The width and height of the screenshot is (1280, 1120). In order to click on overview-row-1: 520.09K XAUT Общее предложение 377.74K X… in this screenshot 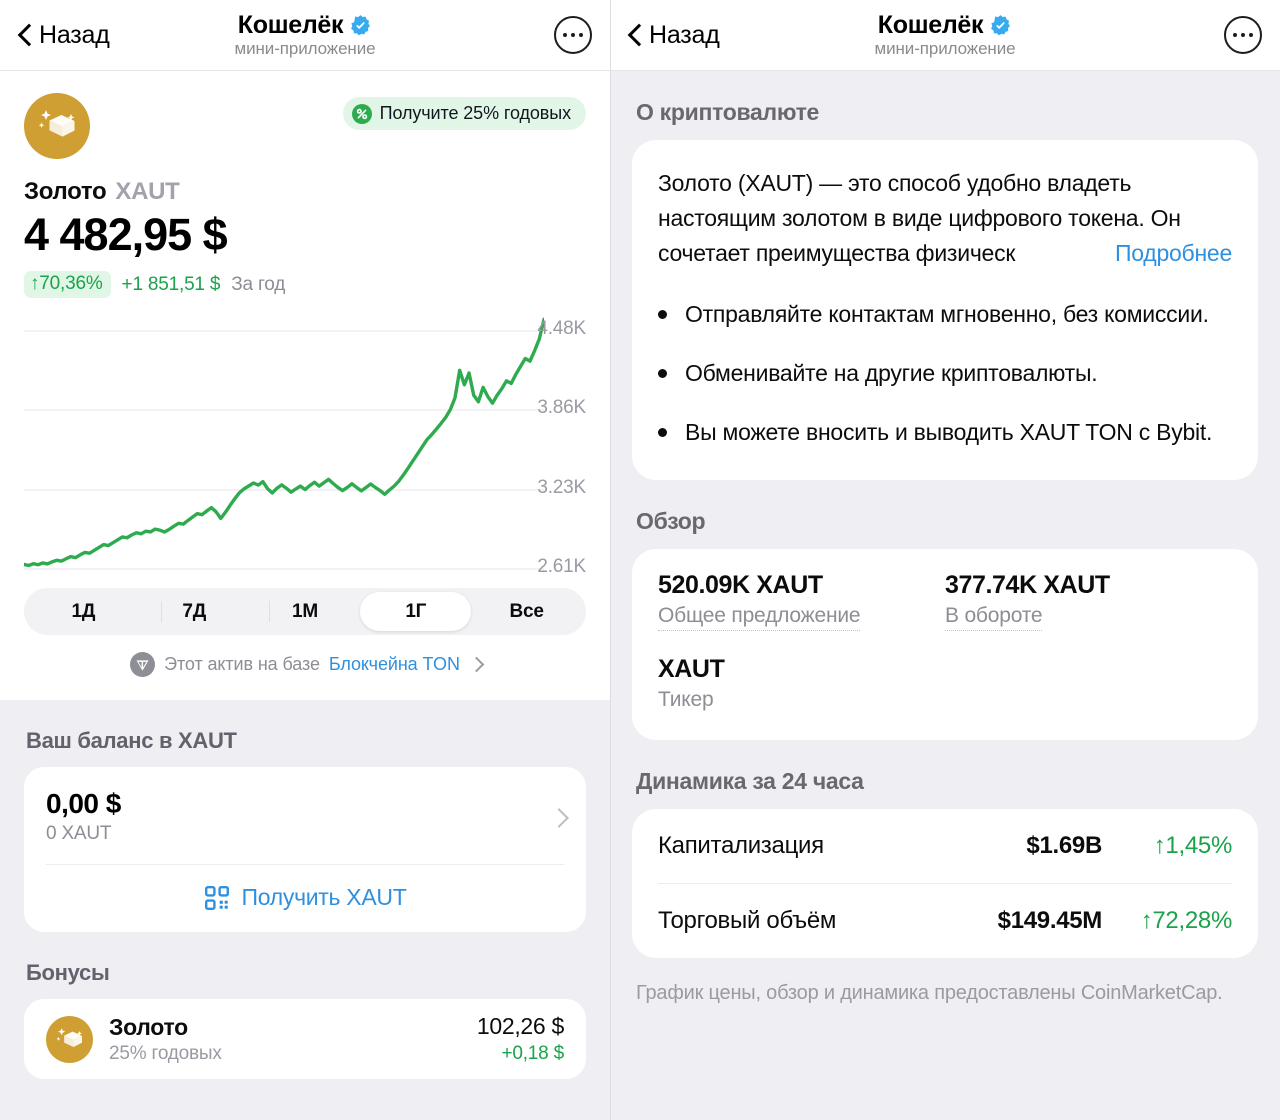, I will do `click(945, 601)`.